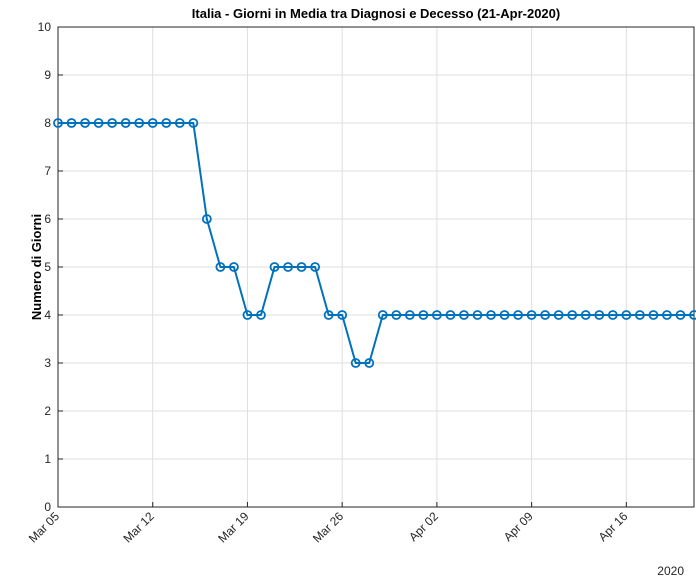 This screenshot has height=584, width=696. Describe the element at coordinates (47, 363) in the screenshot. I see `y-tick-label: 3` at that location.